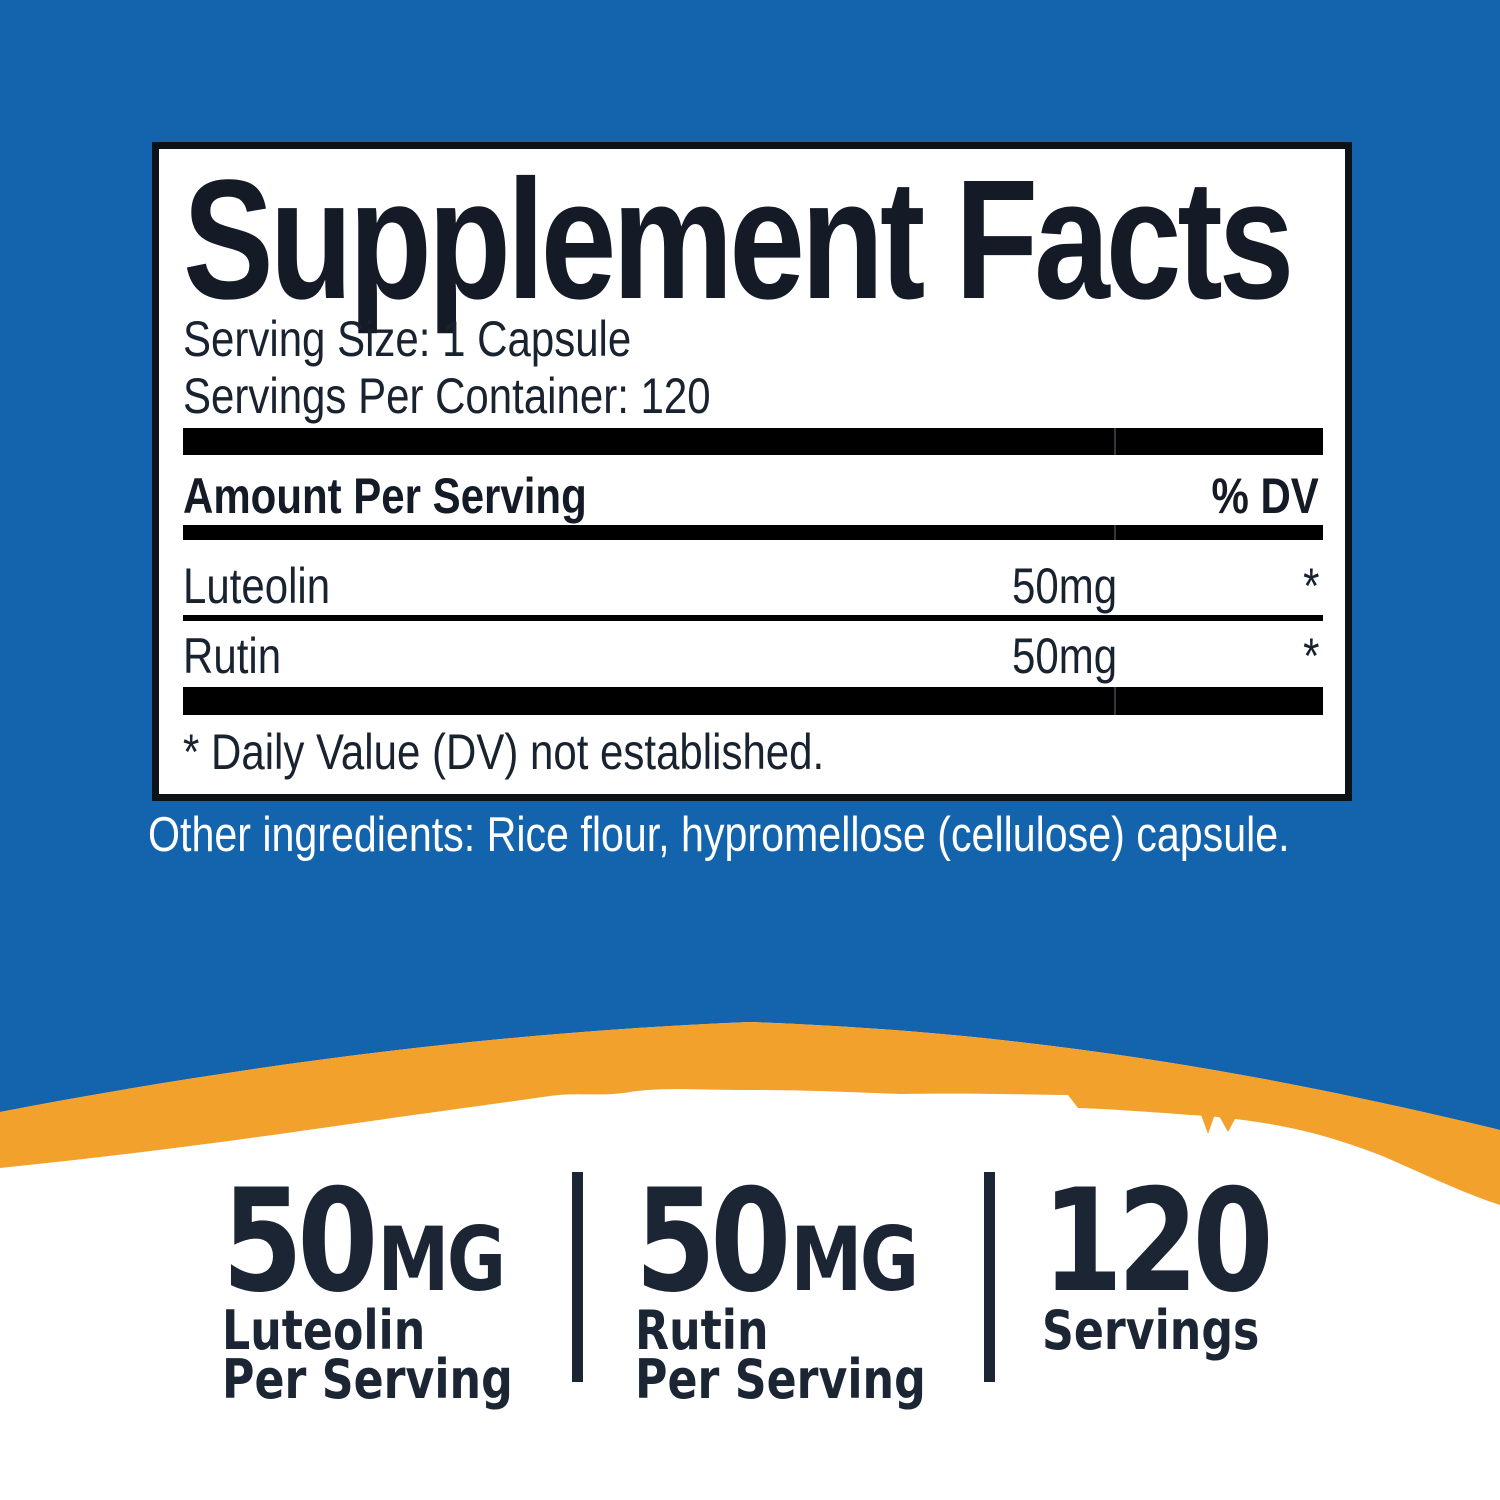 The image size is (1500, 1500). Describe the element at coordinates (447, 396) in the screenshot. I see `servings-per-container-text: Servings Per Container: 120` at that location.